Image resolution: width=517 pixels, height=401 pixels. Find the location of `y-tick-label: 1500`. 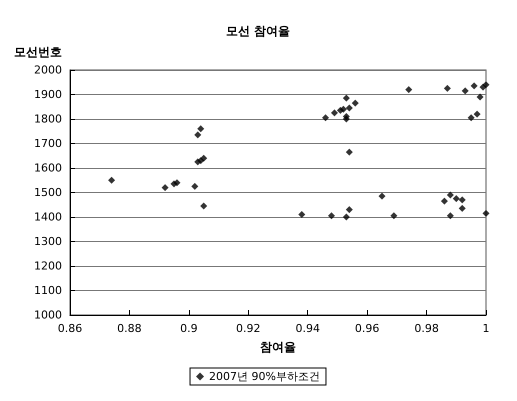

y-tick-label: 1500 is located at coordinates (48, 192).